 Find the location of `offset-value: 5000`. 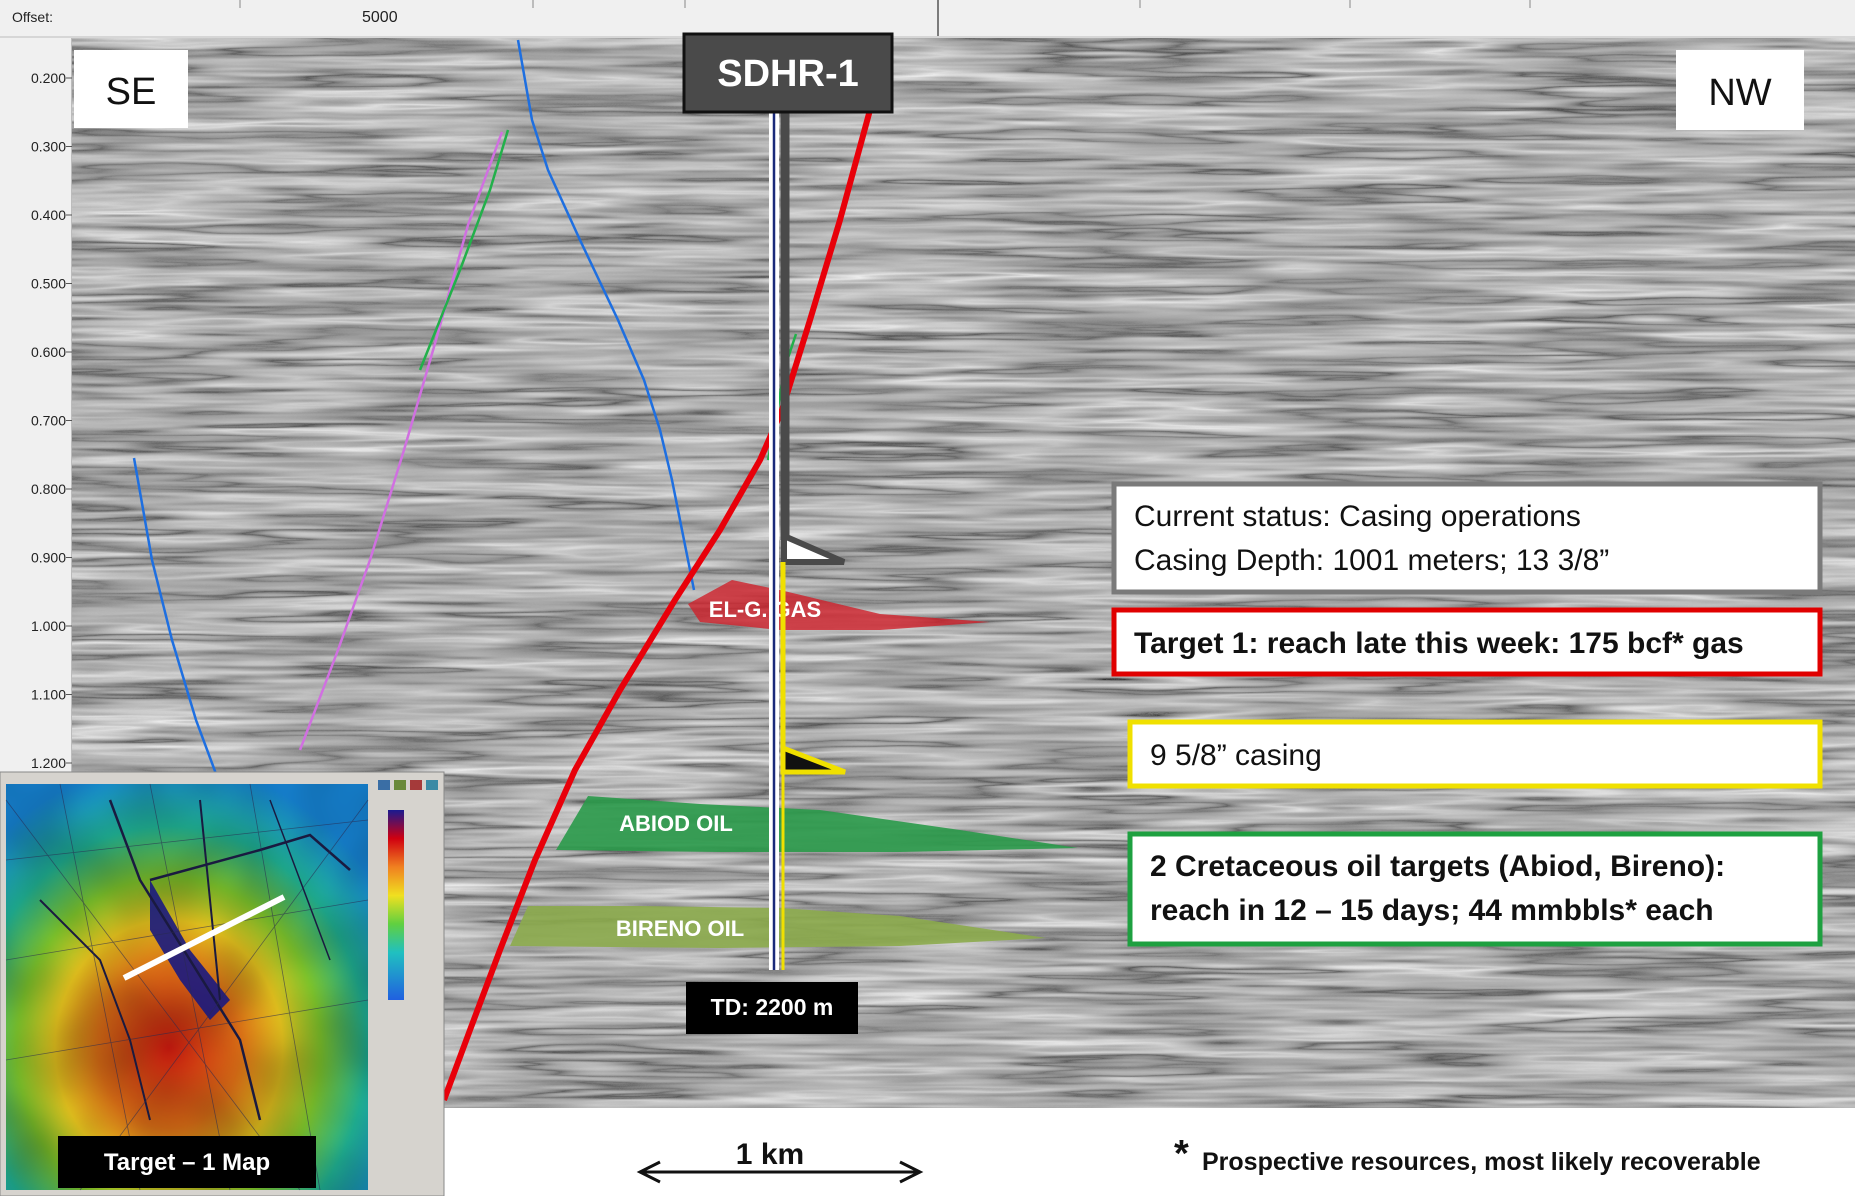

offset-value: 5000 is located at coordinates (380, 17).